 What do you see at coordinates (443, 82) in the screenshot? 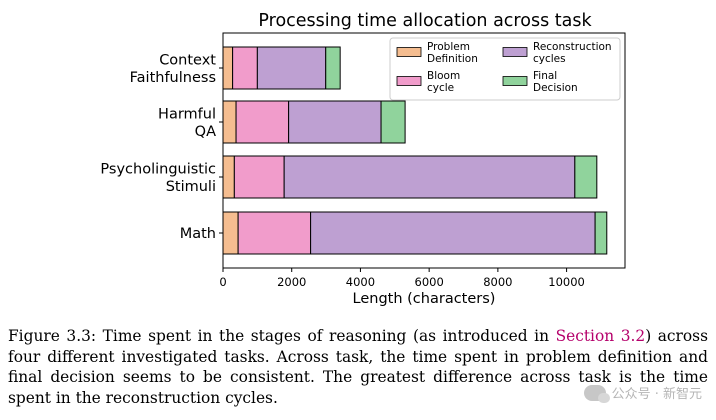
I see `legend-label: Bloom cycle` at bounding box center [443, 82].